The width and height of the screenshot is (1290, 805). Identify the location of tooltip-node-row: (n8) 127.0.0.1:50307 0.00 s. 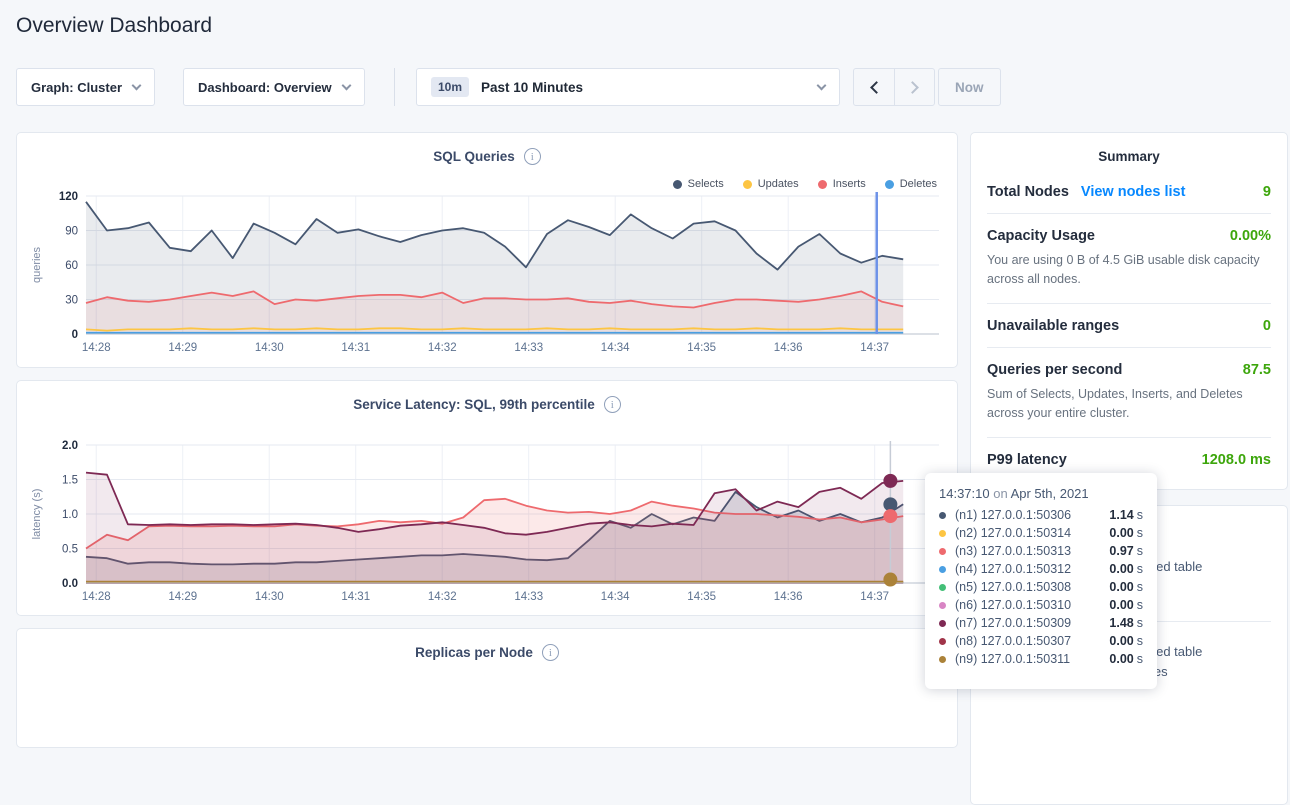
(1041, 641).